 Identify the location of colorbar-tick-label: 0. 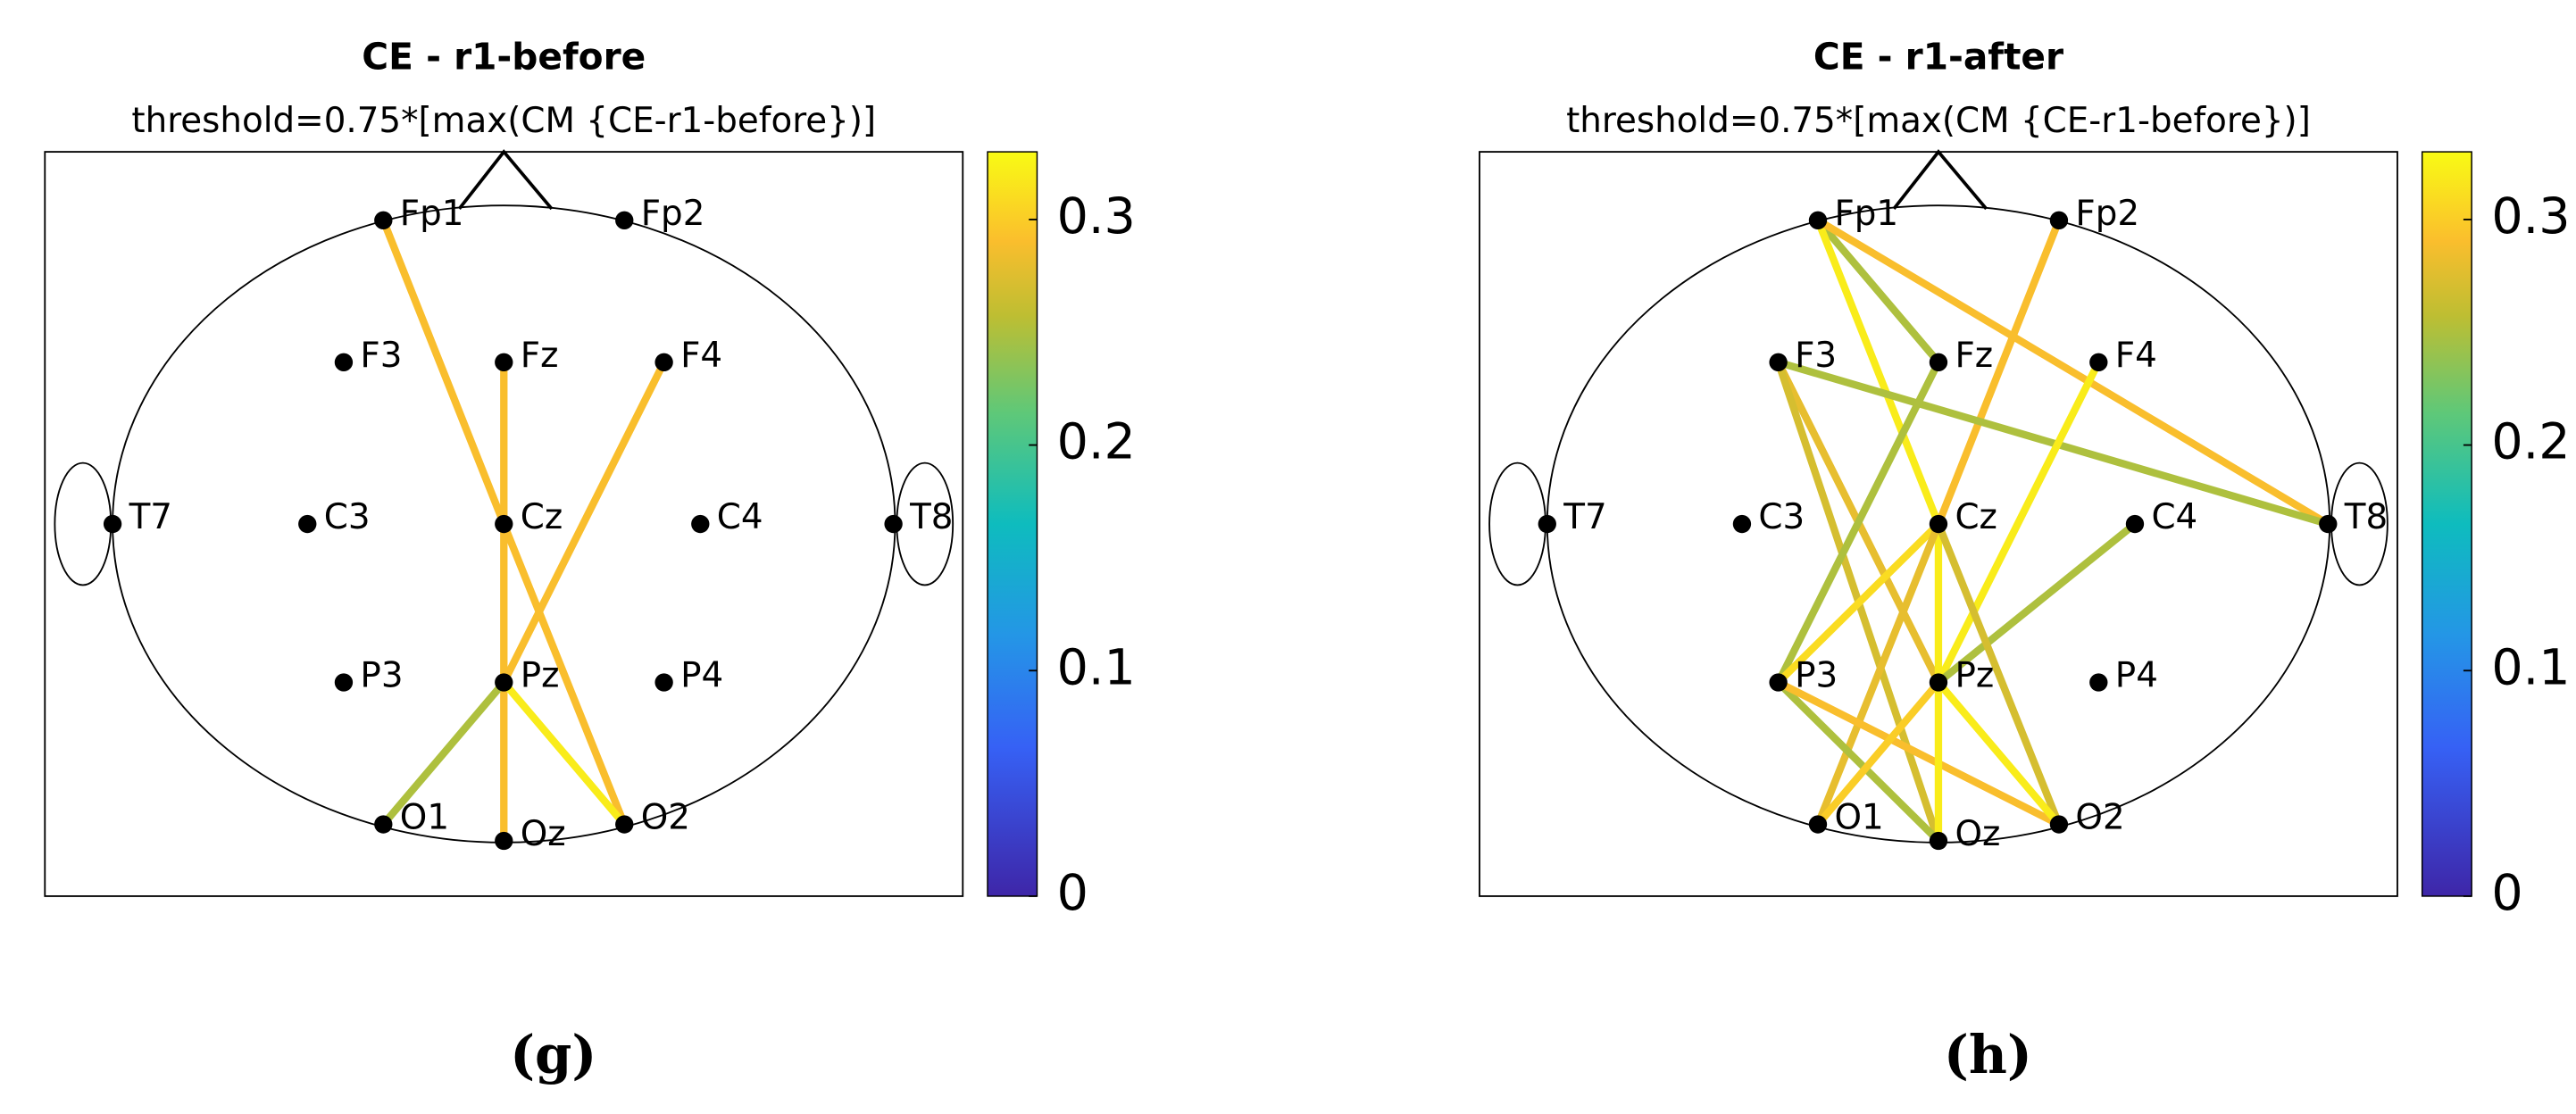
(2506, 894).